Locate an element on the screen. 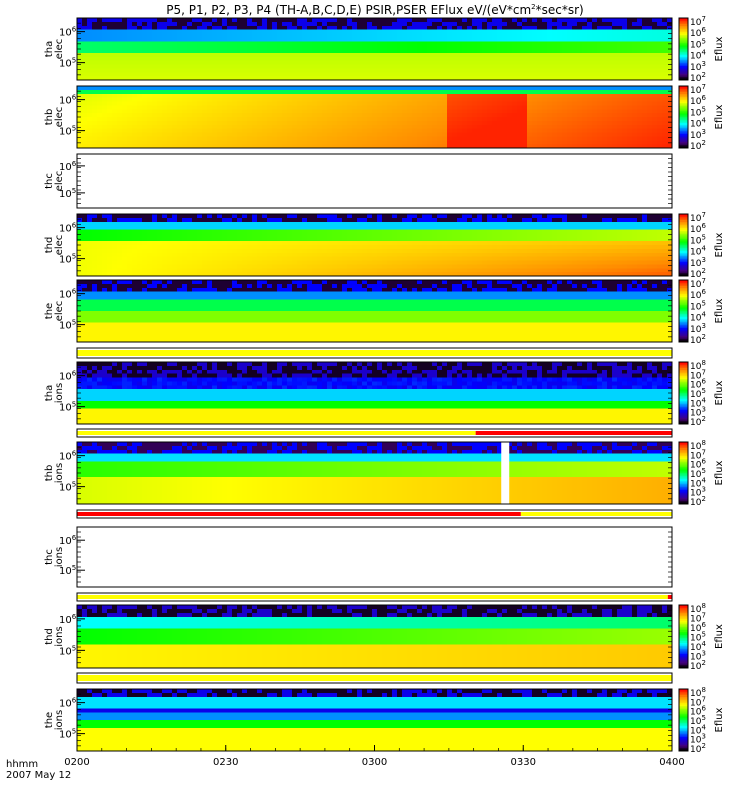  time-axis-label: hhmm is located at coordinates (22, 764).